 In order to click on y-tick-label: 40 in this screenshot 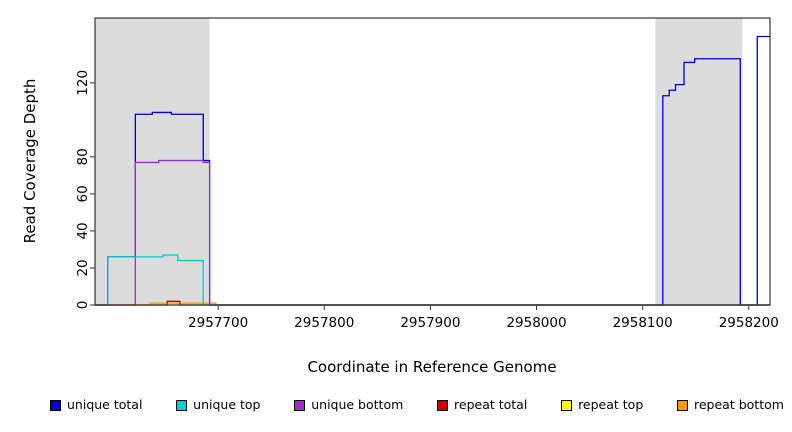, I will do `click(83, 230)`.